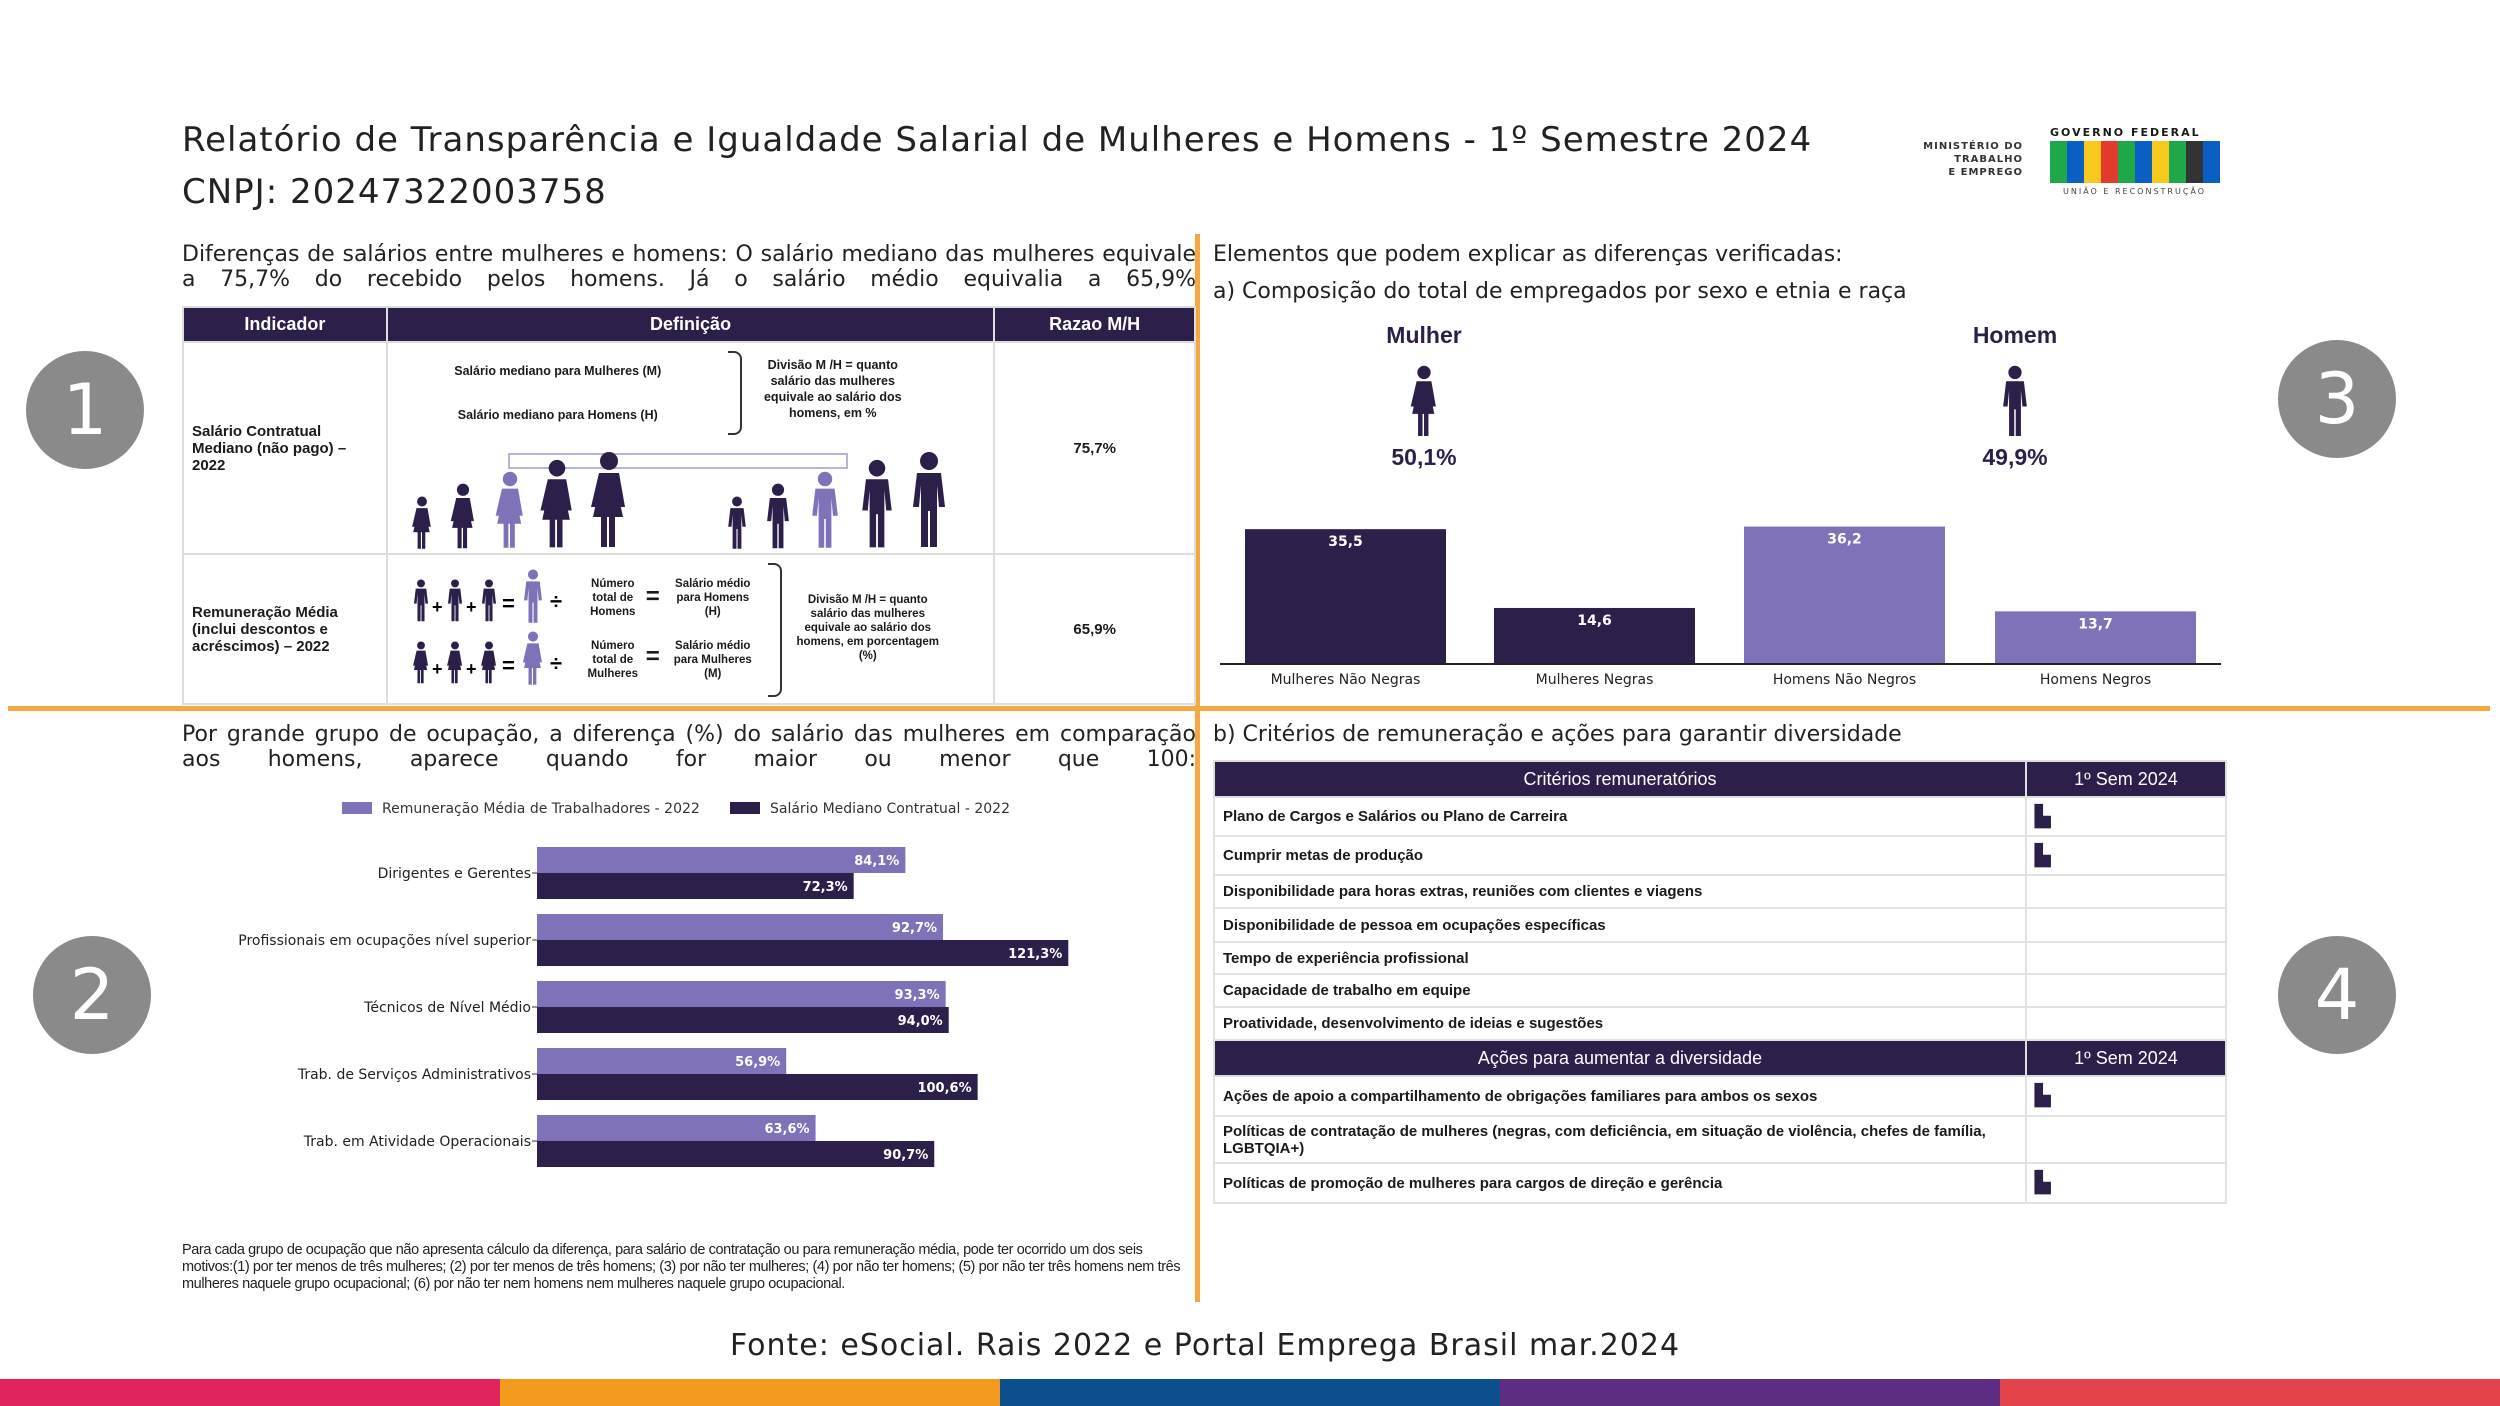  What do you see at coordinates (613, 660) in the screenshot?
I see `num-women: Número total de Mulheres` at bounding box center [613, 660].